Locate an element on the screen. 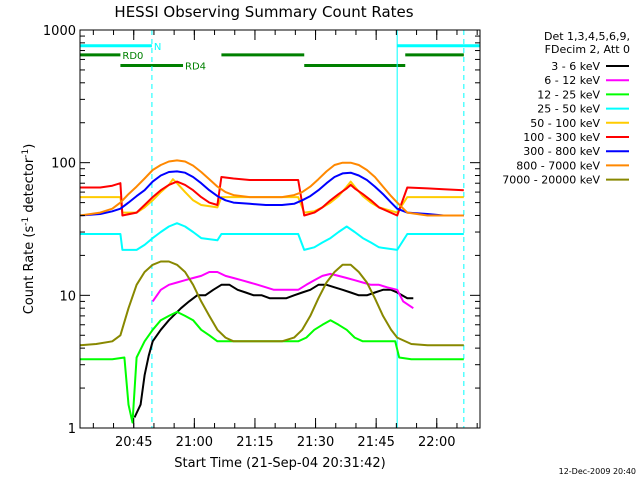 This screenshot has height=480, width=640. series-6-12-kev is located at coordinates (282, 290).